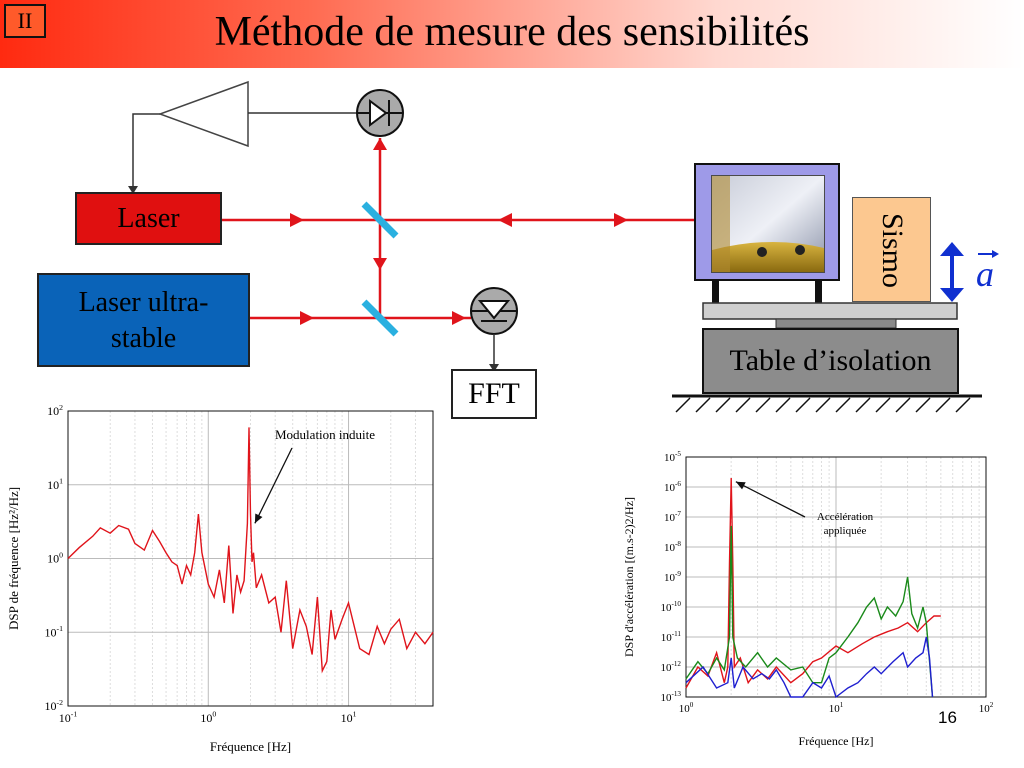 This screenshot has width=1024, height=768. I want to click on photodiode-top-icon, so click(380, 113).